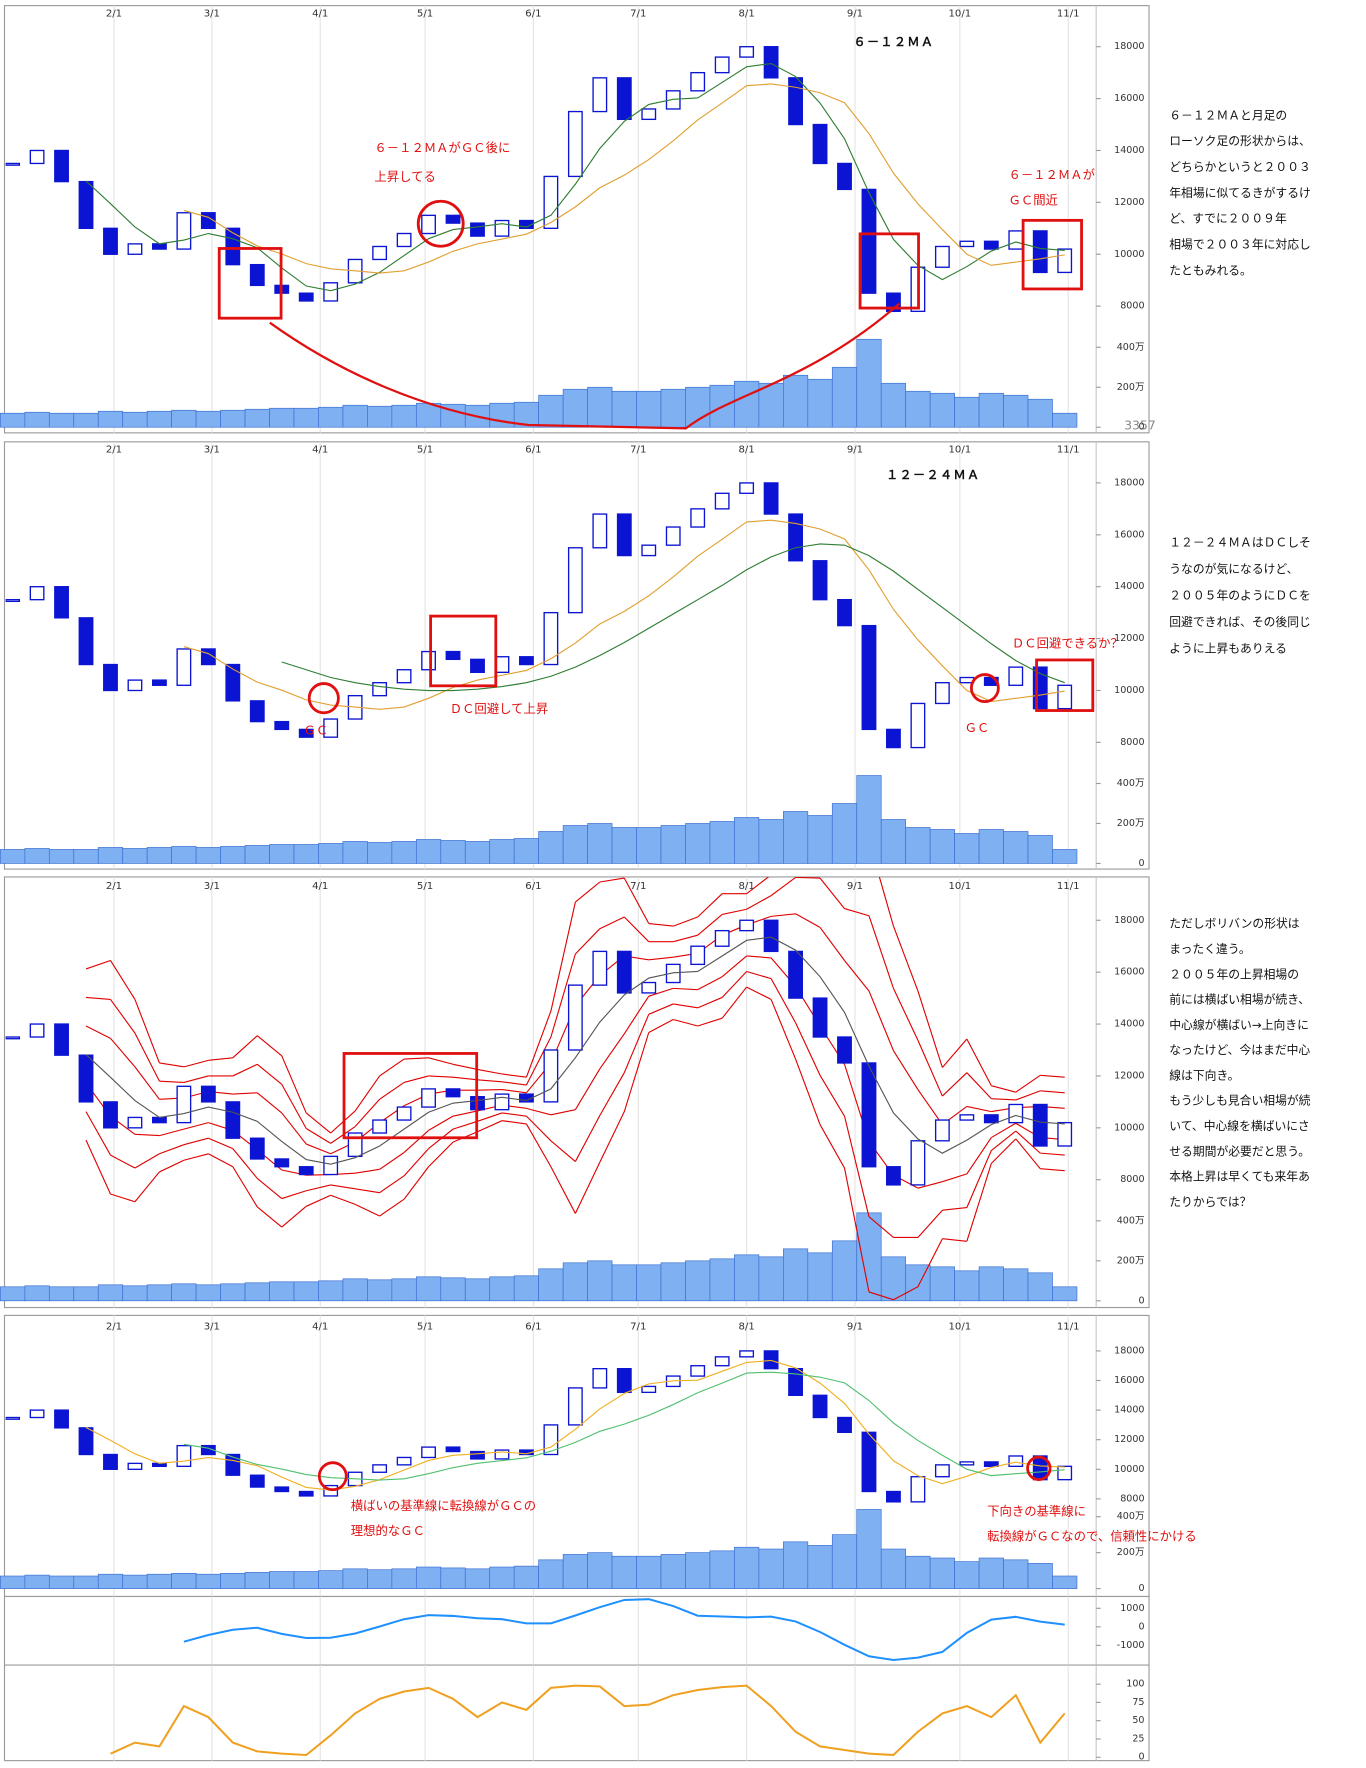 Image resolution: width=1366 pixels, height=1768 pixels. Describe the element at coordinates (1204, 1075) in the screenshot. I see `side-note: 線は下向き。` at that location.